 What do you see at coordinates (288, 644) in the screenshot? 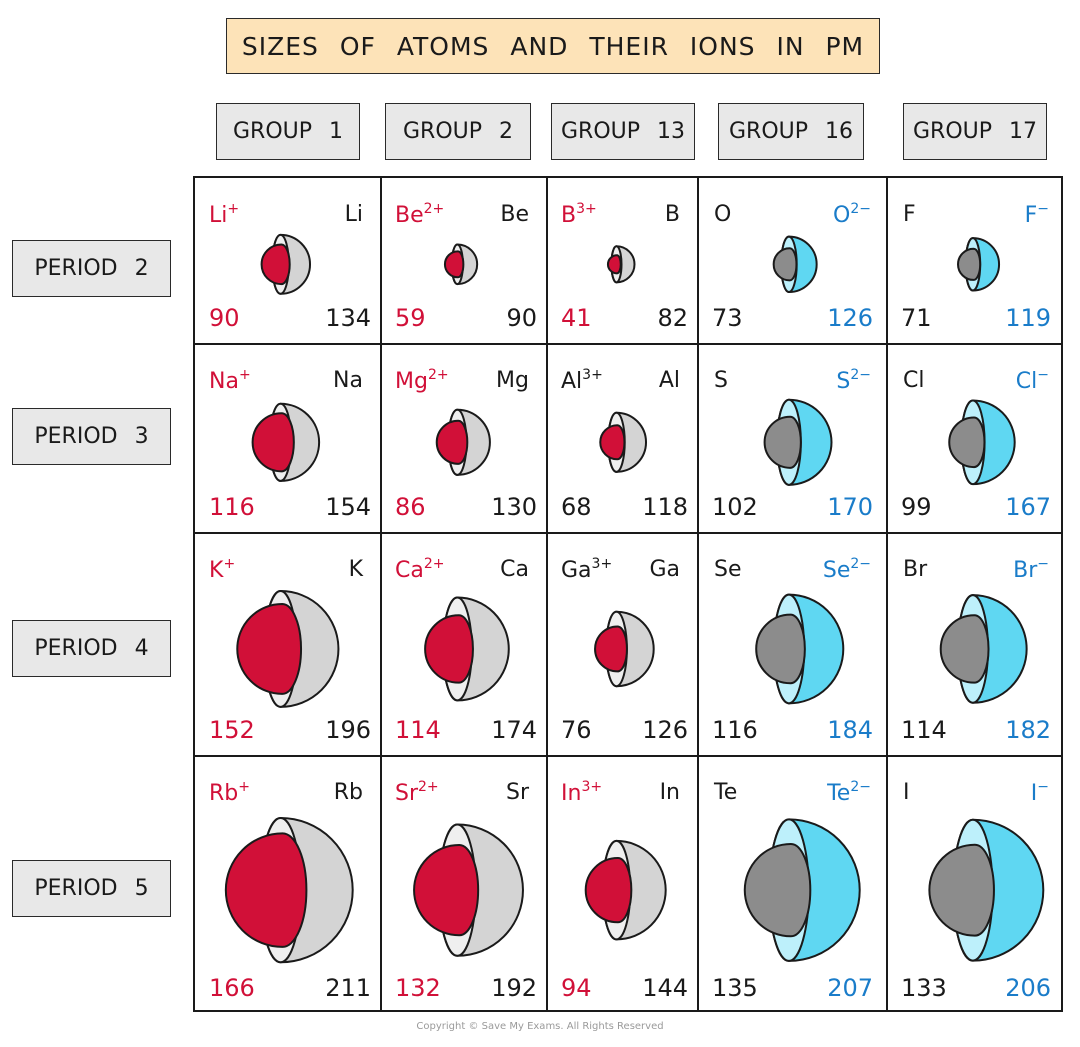
I see `cell-k: K+ K 152 196` at bounding box center [288, 644].